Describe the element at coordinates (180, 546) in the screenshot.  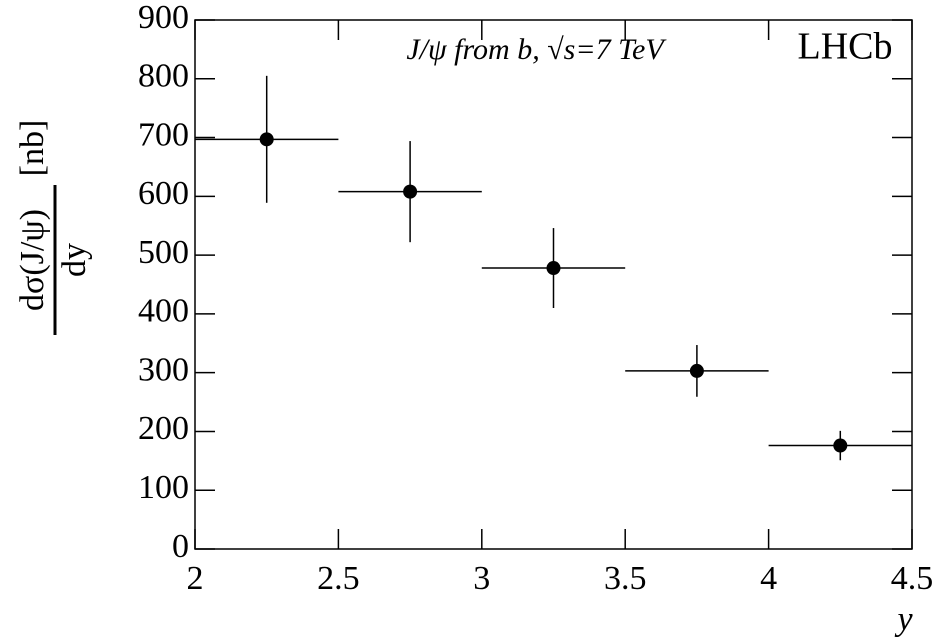
I see `y-tick-label: 0` at that location.